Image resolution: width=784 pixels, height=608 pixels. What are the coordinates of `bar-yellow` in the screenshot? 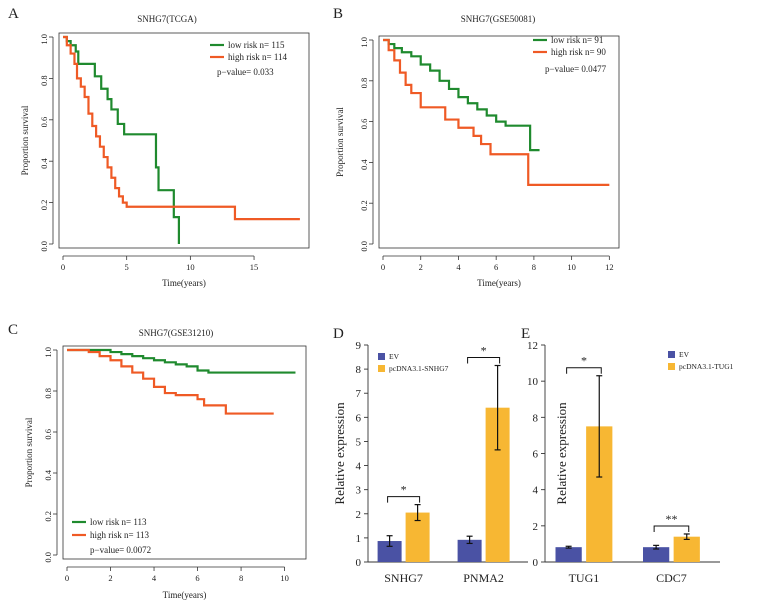 It's located at (686, 549).